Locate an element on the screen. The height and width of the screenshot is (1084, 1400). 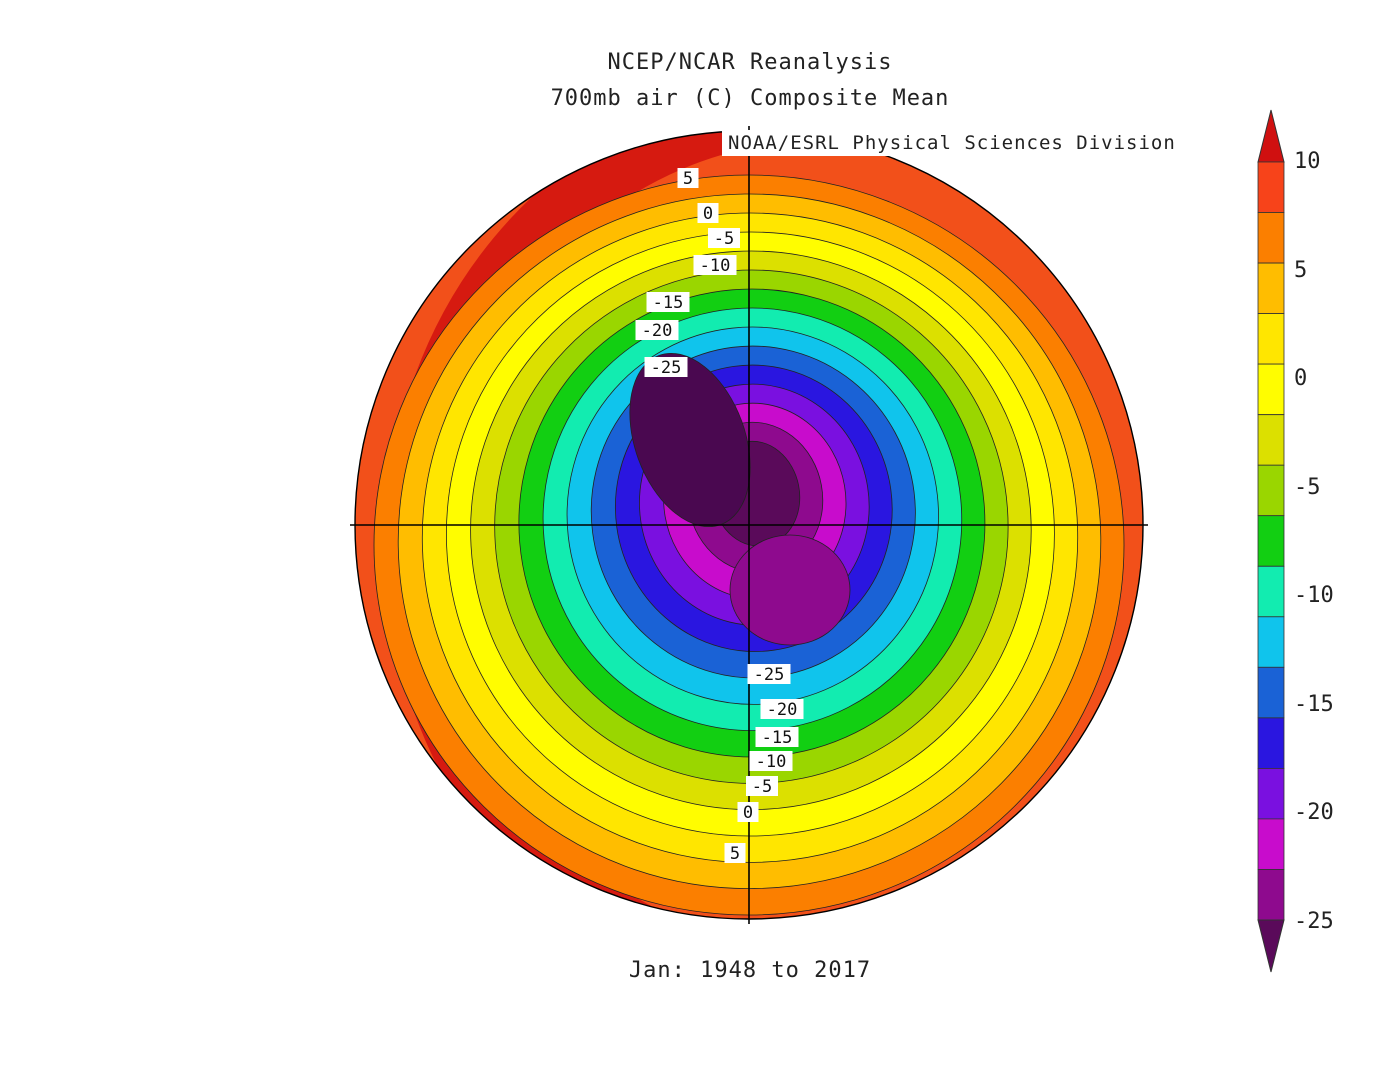
colorbar-tick-label: -20 is located at coordinates (1314, 812).